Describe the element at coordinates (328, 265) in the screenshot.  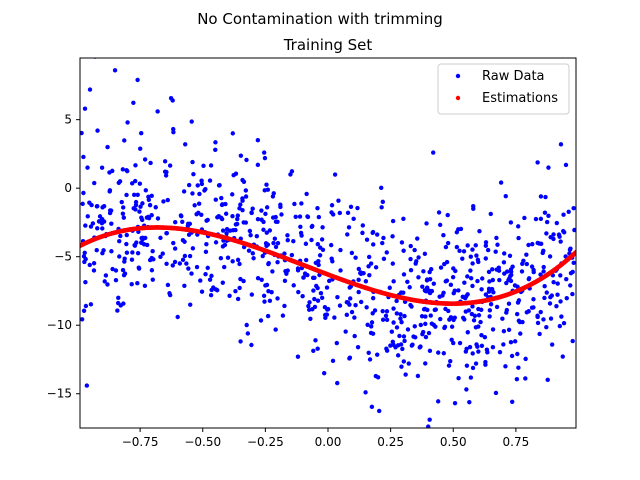
I see `estimation-points` at that location.